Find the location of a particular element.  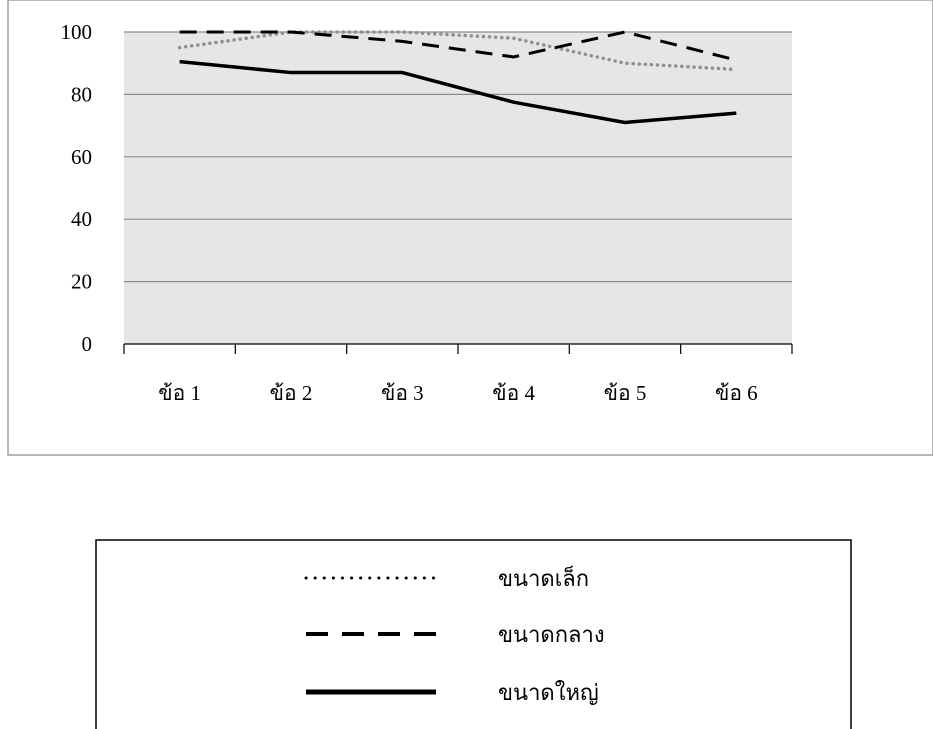

y-axis-tick-labels: 0 20 40 60 80 100 is located at coordinates (77, 188).